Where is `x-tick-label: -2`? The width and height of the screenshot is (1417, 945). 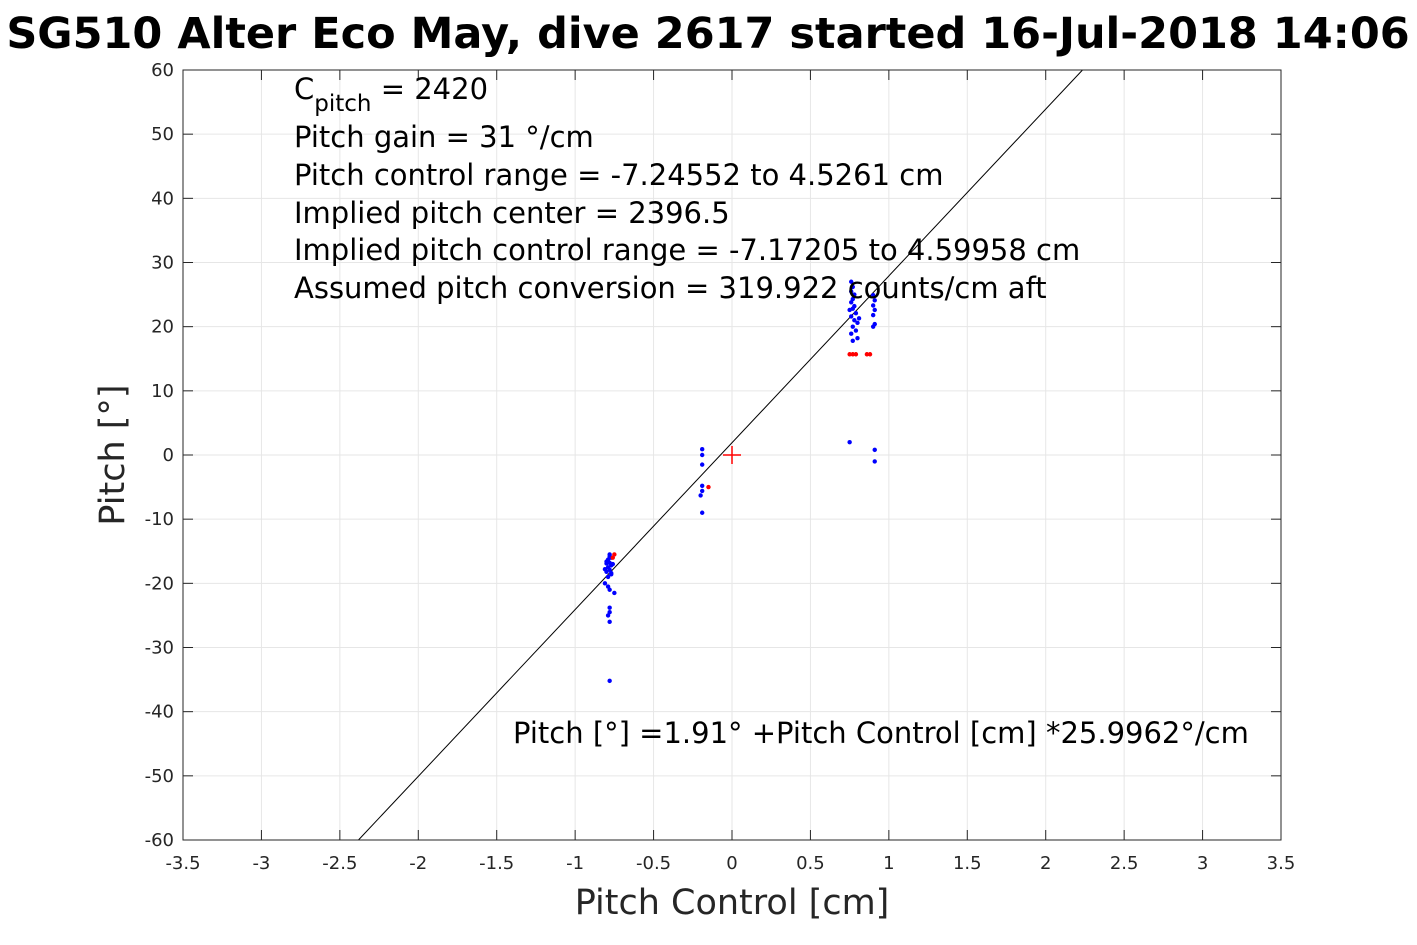
x-tick-label: -2 is located at coordinates (418, 863).